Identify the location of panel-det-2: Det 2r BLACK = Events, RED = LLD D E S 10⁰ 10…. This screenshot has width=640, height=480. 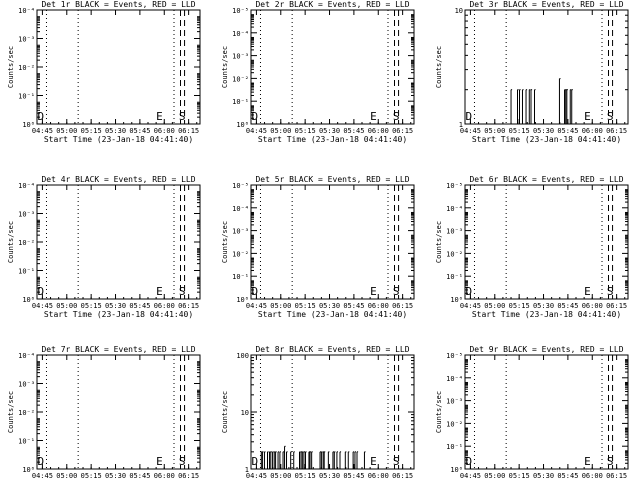
(318, 72).